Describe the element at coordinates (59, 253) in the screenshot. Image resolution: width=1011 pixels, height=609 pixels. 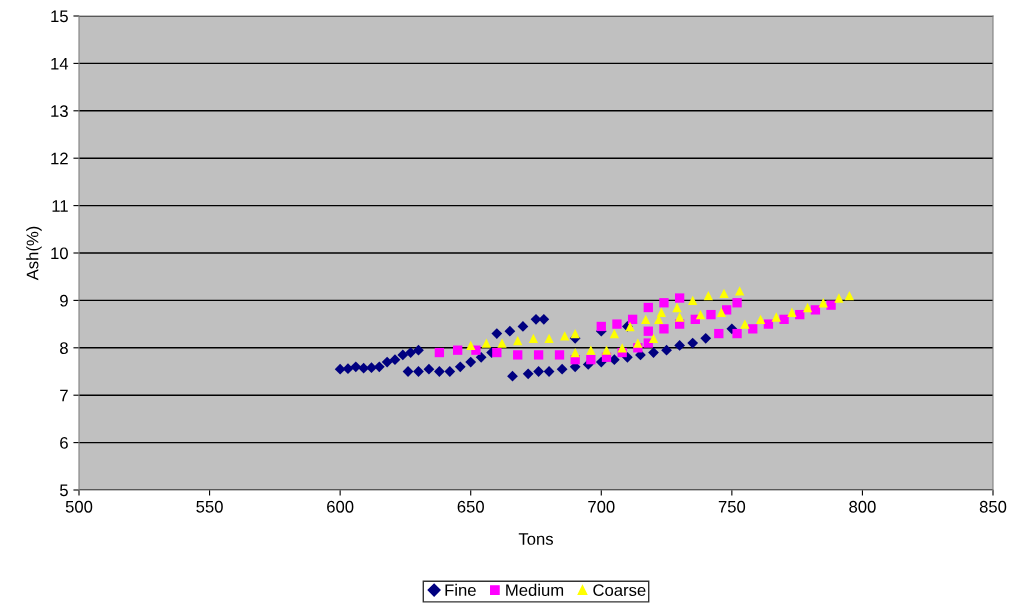
I see `y-tick-label: 10` at that location.